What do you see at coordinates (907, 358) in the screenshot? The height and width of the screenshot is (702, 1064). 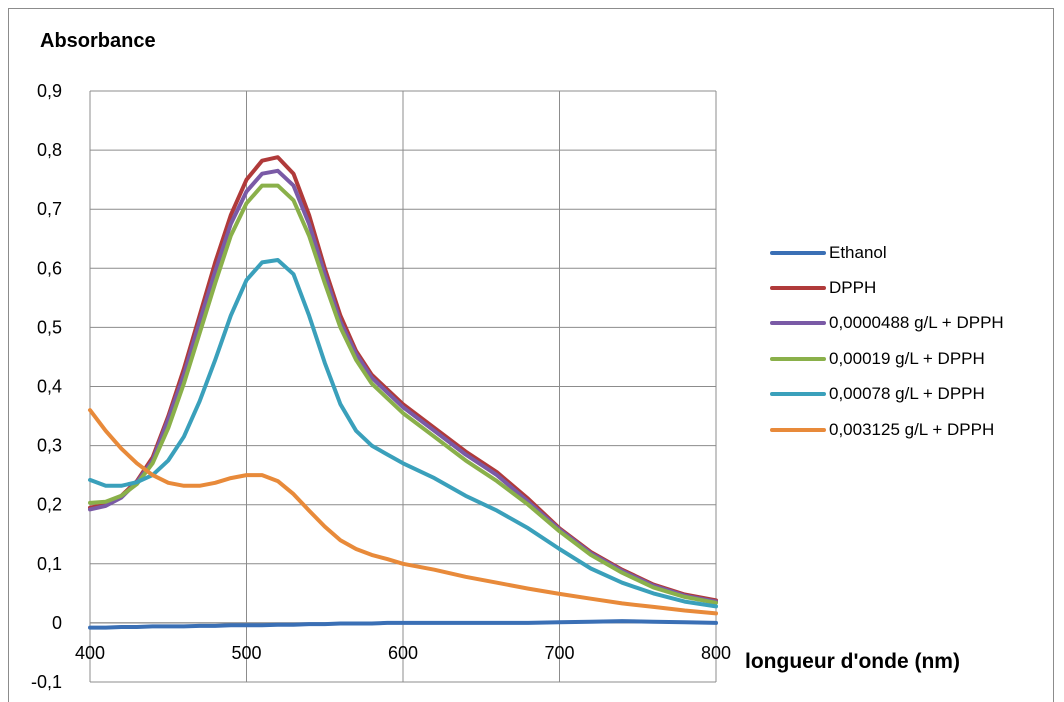 I see `legend-label: 0,00019 g/L + DPPH` at bounding box center [907, 358].